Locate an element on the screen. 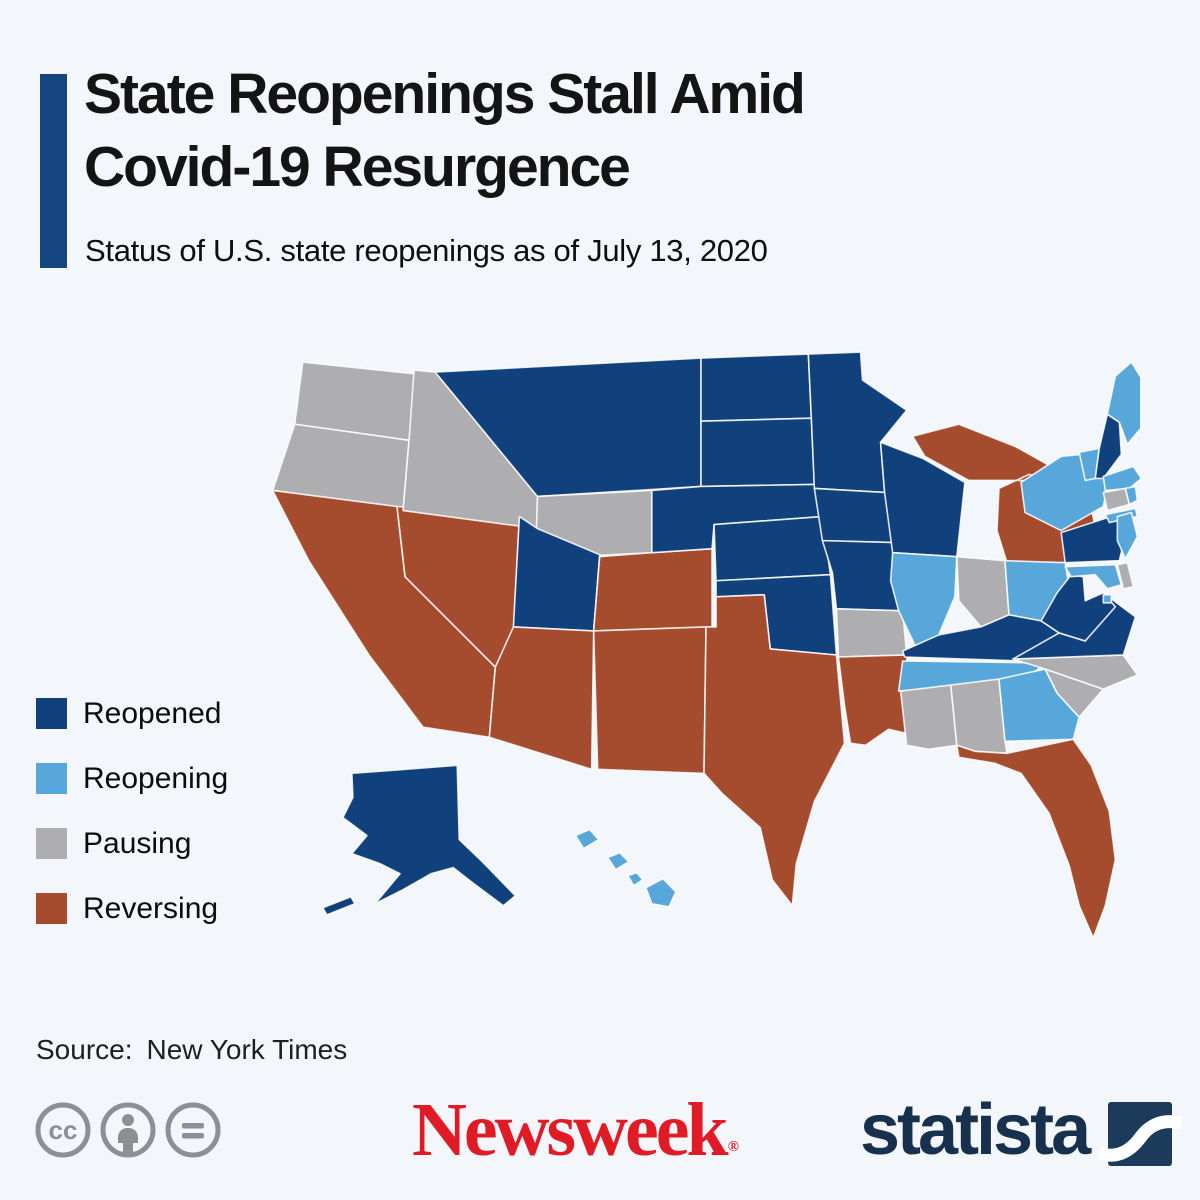 The image size is (1200, 1200). source-value: New York Times is located at coordinates (247, 1049).